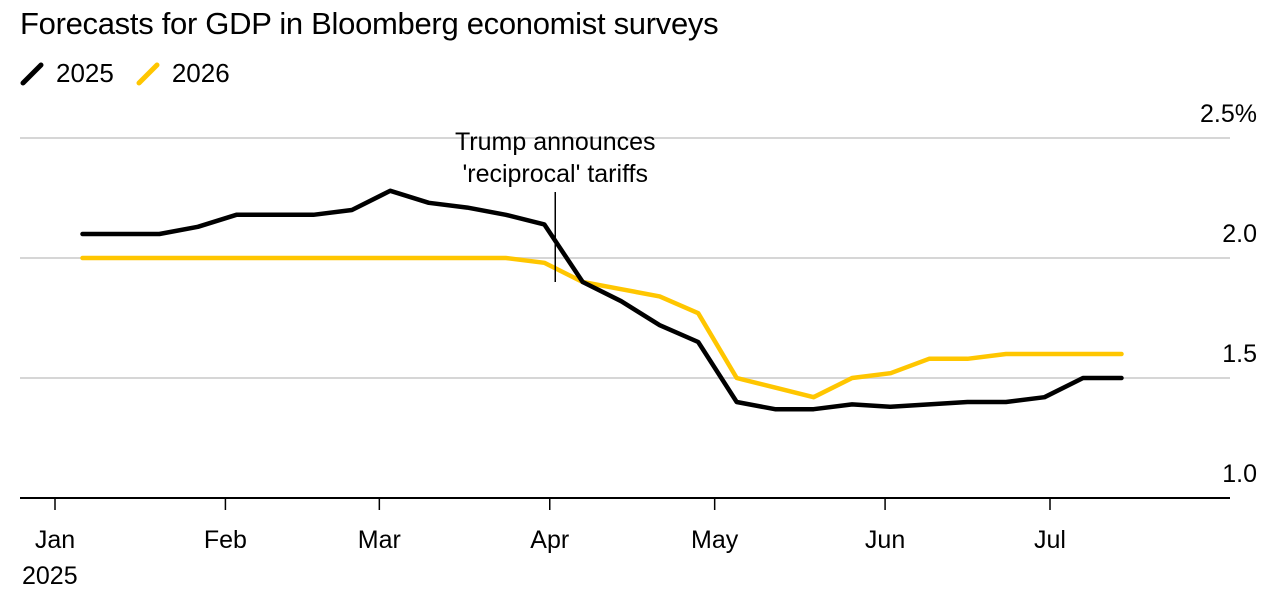 The width and height of the screenshot is (1272, 598). Describe the element at coordinates (379, 540) in the screenshot. I see `x-tick-label: Mar` at that location.